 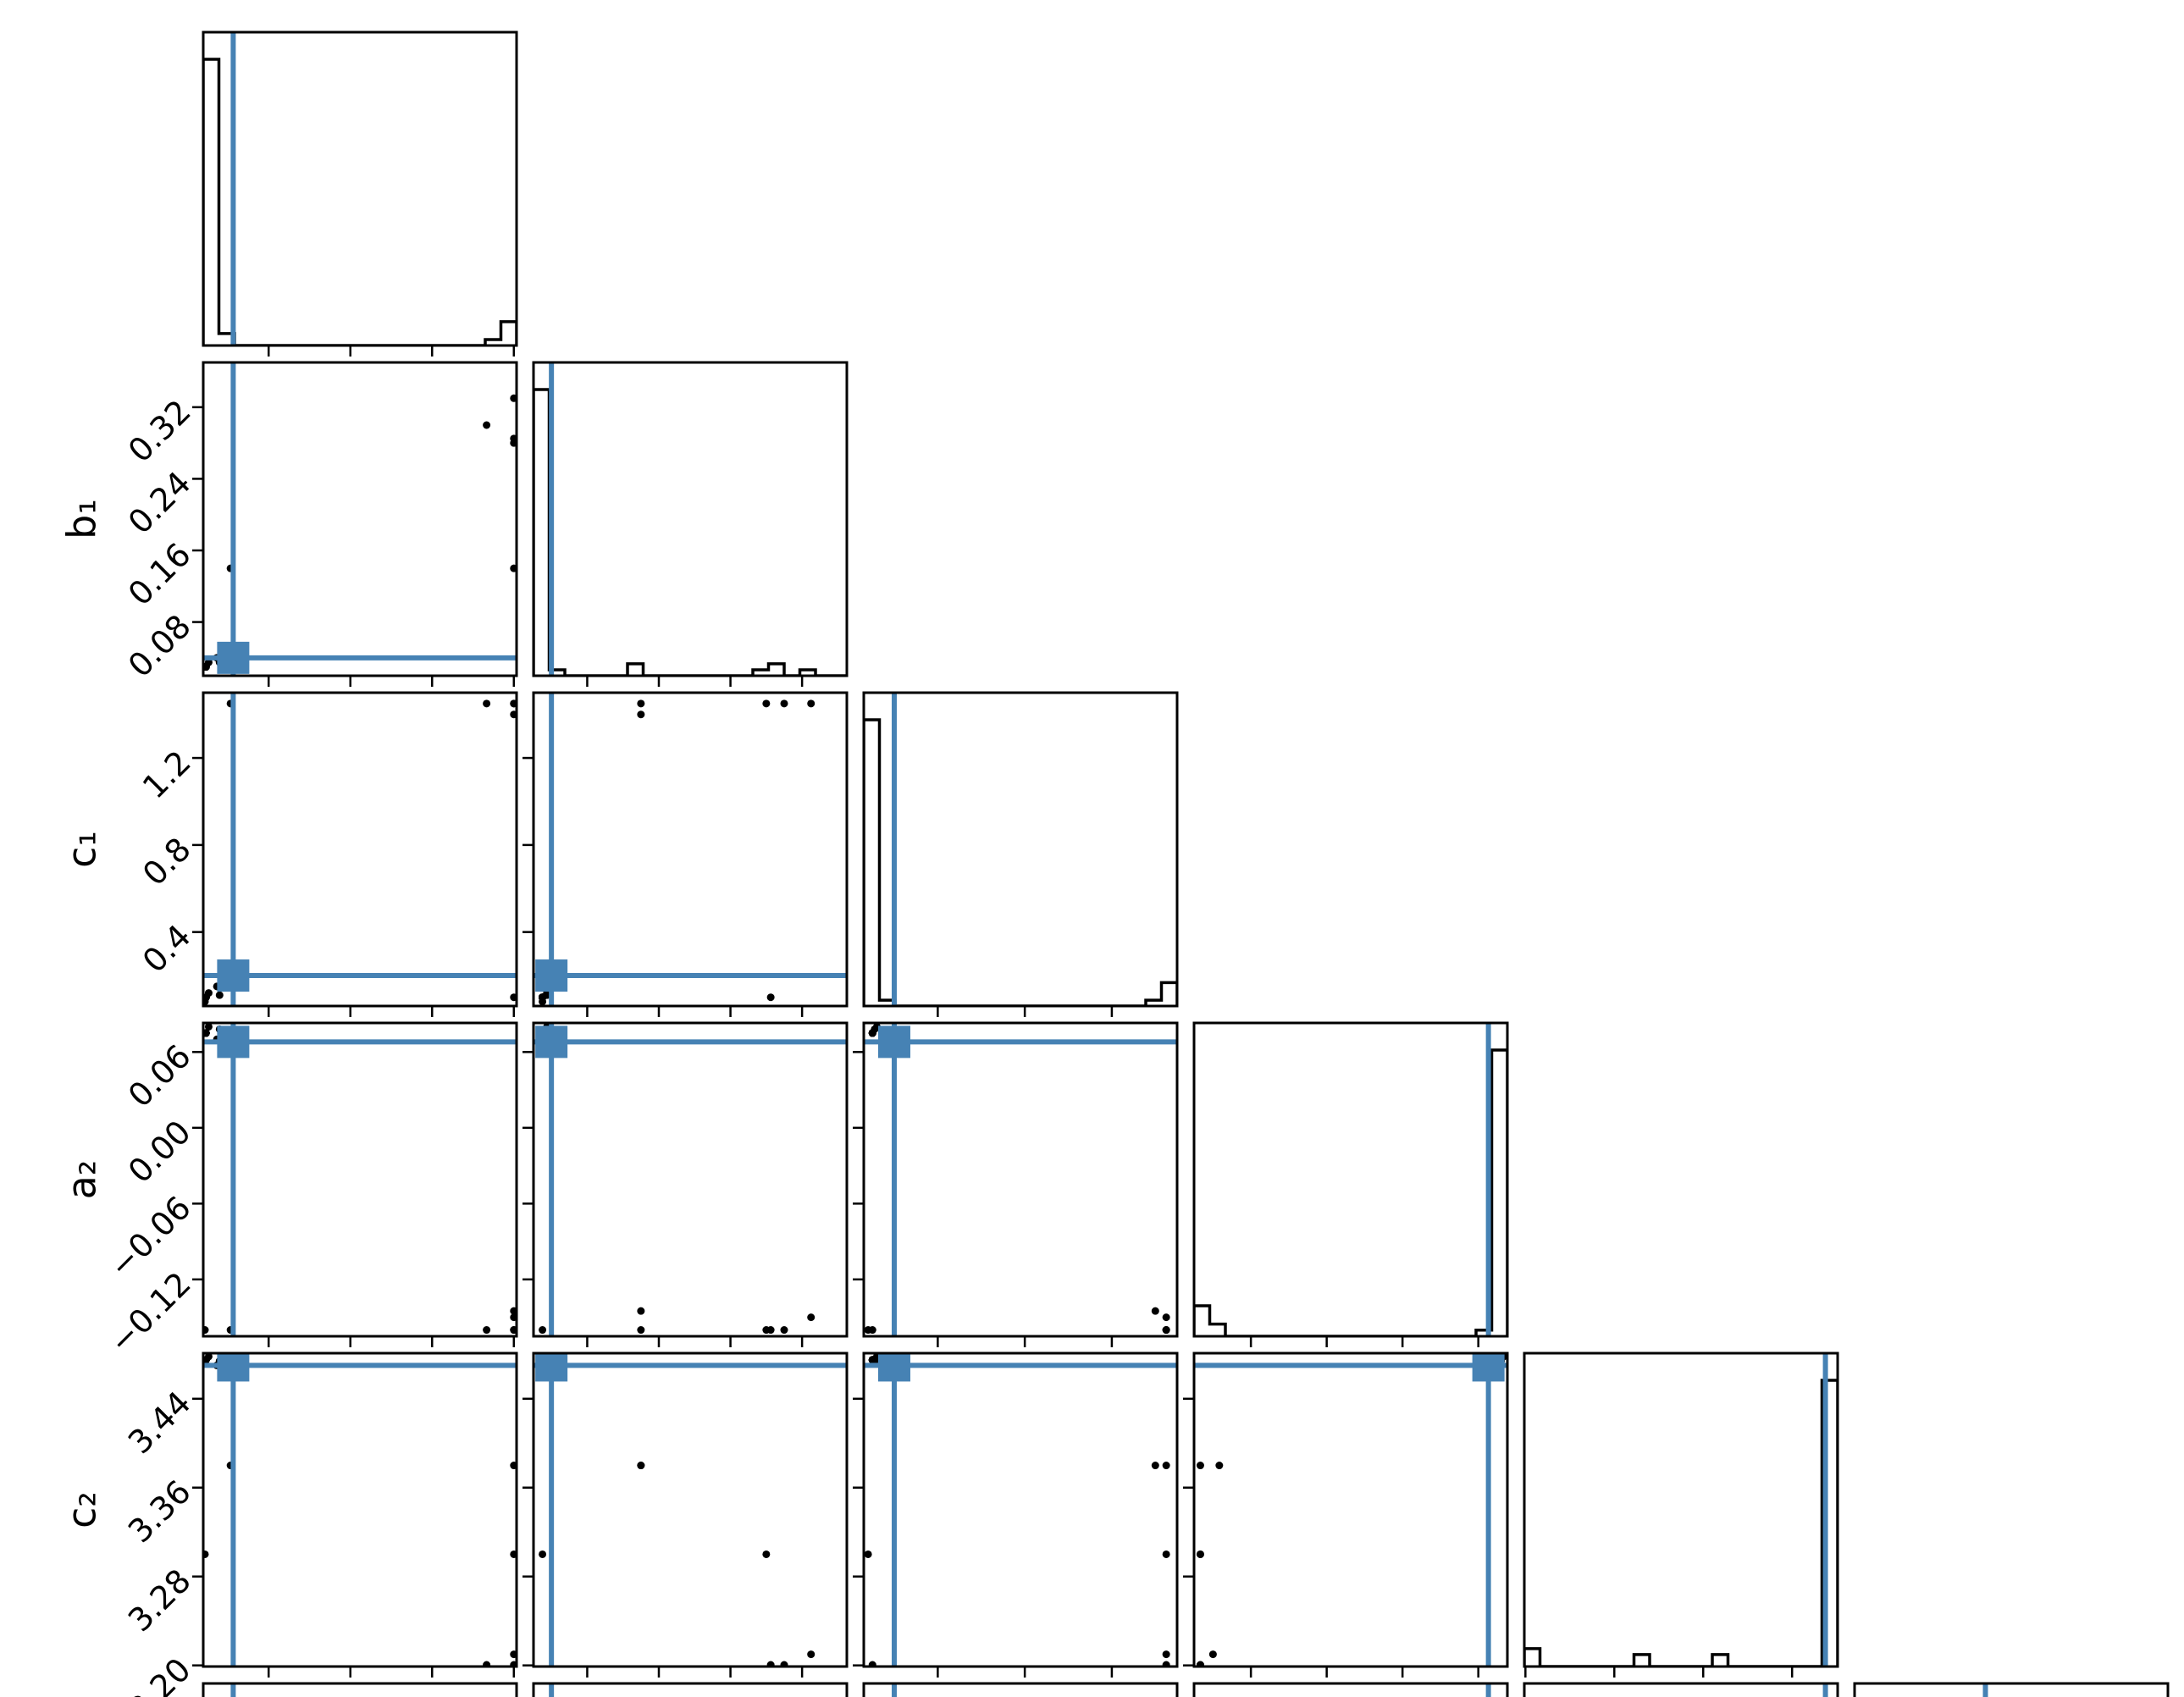 What do you see at coordinates (1020, 862) in the screenshot?
I see `histogram-c1` at bounding box center [1020, 862].